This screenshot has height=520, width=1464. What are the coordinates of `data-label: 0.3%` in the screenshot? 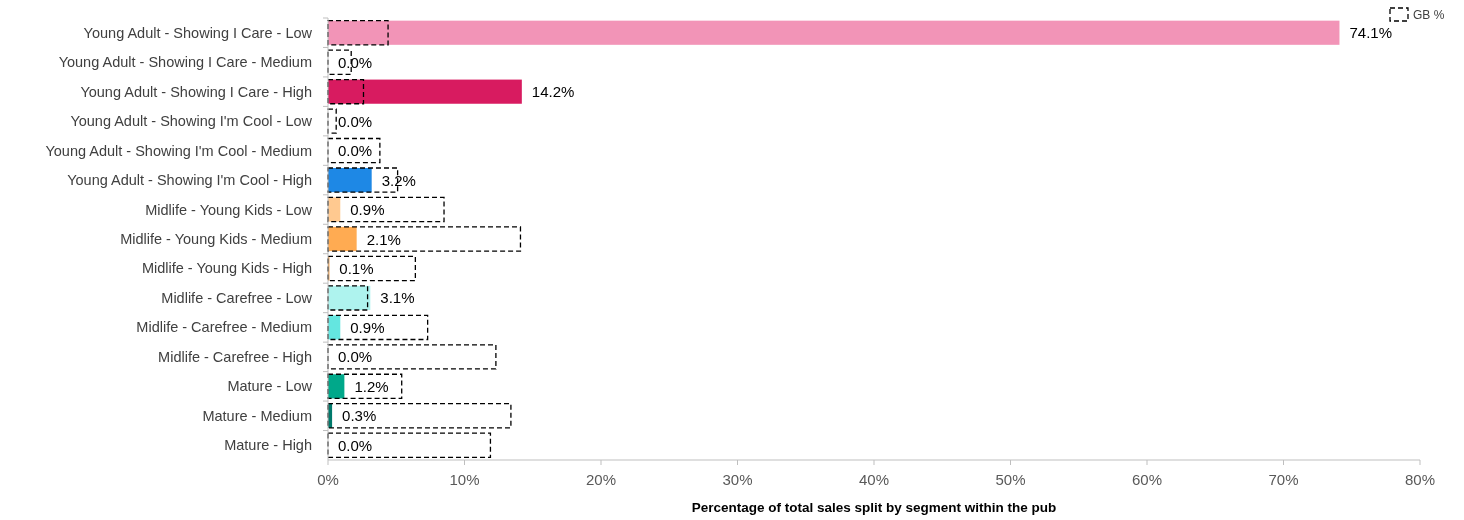 It's located at (359, 416).